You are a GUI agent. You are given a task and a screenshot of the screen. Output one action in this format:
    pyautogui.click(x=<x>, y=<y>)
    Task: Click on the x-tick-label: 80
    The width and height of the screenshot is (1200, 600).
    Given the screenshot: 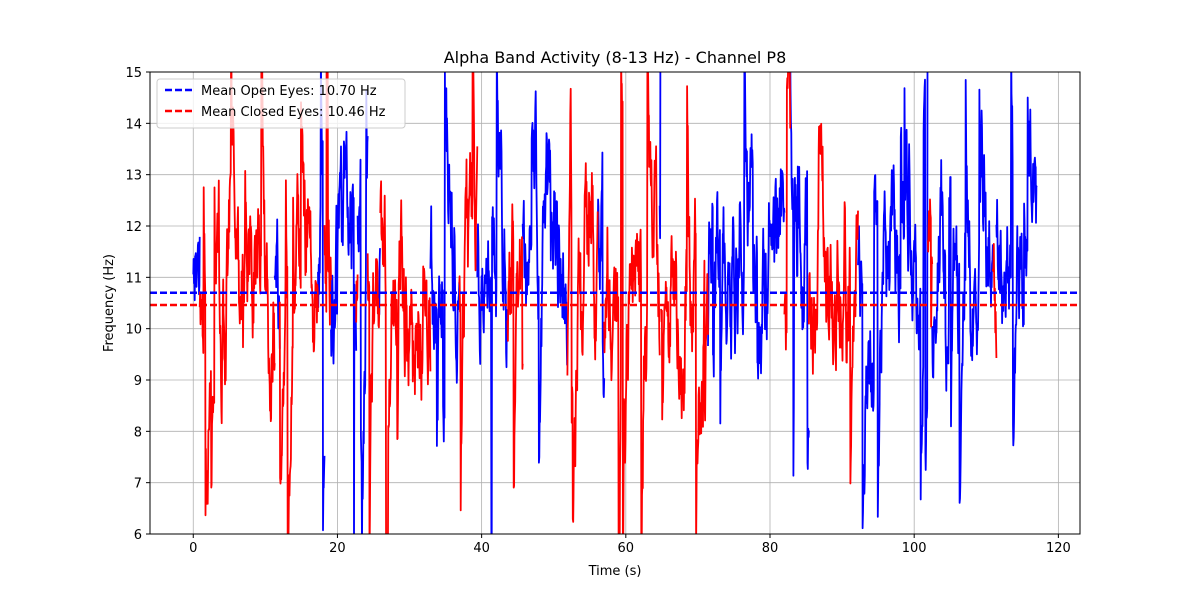 What is the action you would take?
    pyautogui.click(x=770, y=548)
    